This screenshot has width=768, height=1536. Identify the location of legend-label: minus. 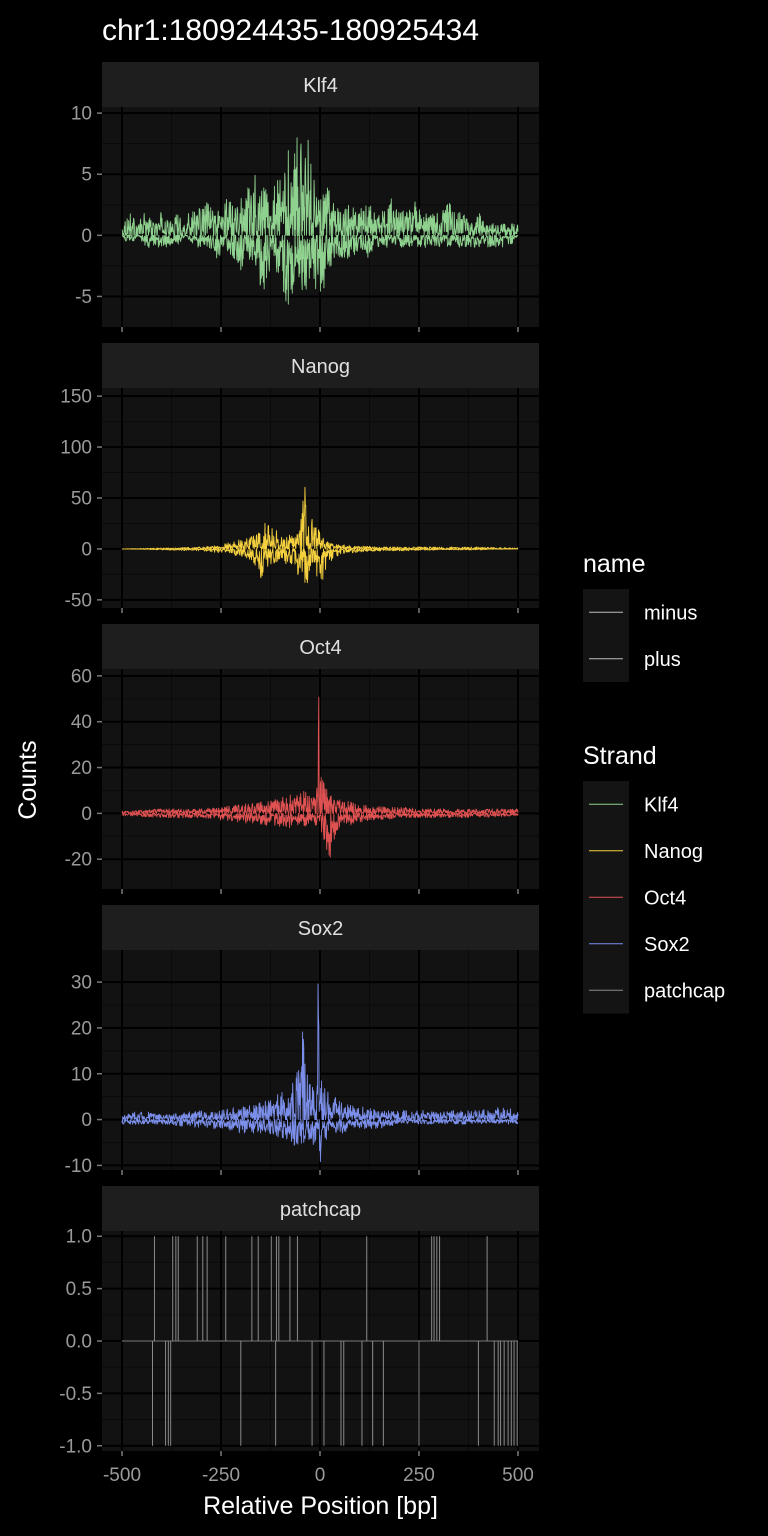
(670, 613).